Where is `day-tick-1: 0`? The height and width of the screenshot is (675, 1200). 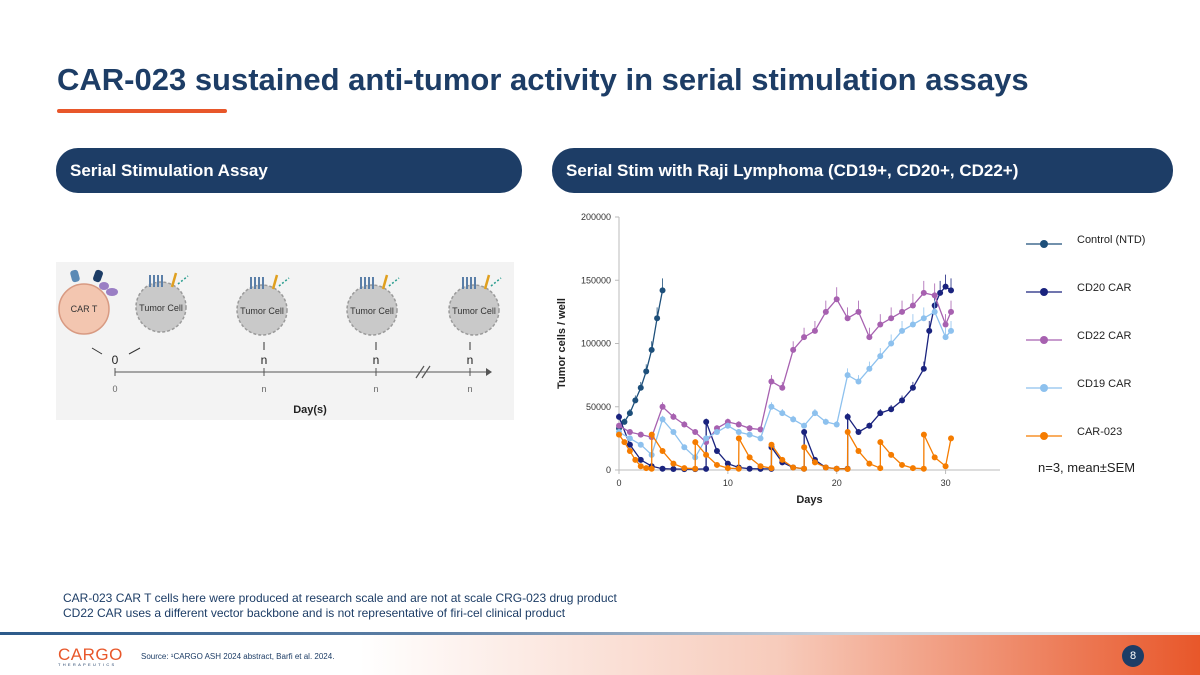
day-tick-1: 0 is located at coordinates (114, 389).